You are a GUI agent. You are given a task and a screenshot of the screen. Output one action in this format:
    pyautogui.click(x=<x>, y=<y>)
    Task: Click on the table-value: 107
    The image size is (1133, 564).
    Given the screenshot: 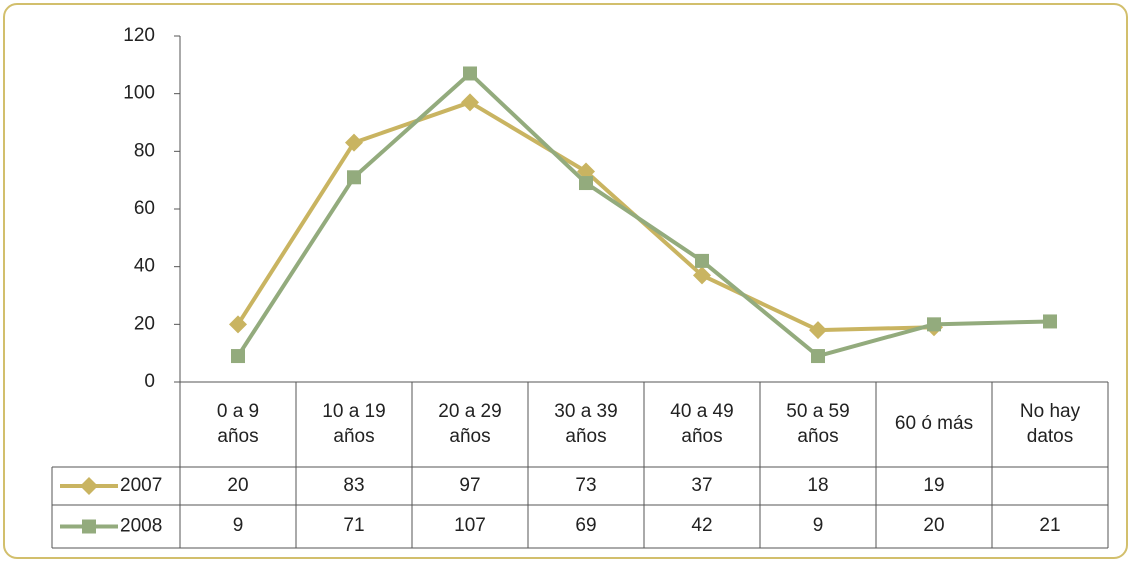 What is the action you would take?
    pyautogui.click(x=470, y=526)
    